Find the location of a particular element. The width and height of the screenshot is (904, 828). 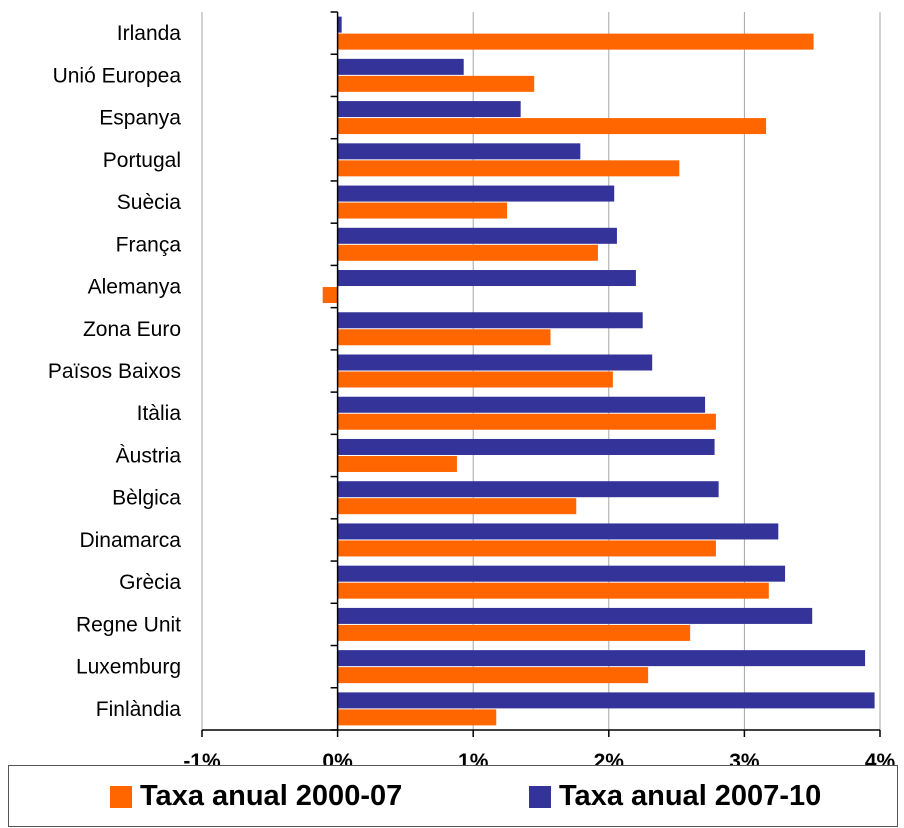

legend-item-2007-10: Taxa anual 2007-10 is located at coordinates (675, 796).